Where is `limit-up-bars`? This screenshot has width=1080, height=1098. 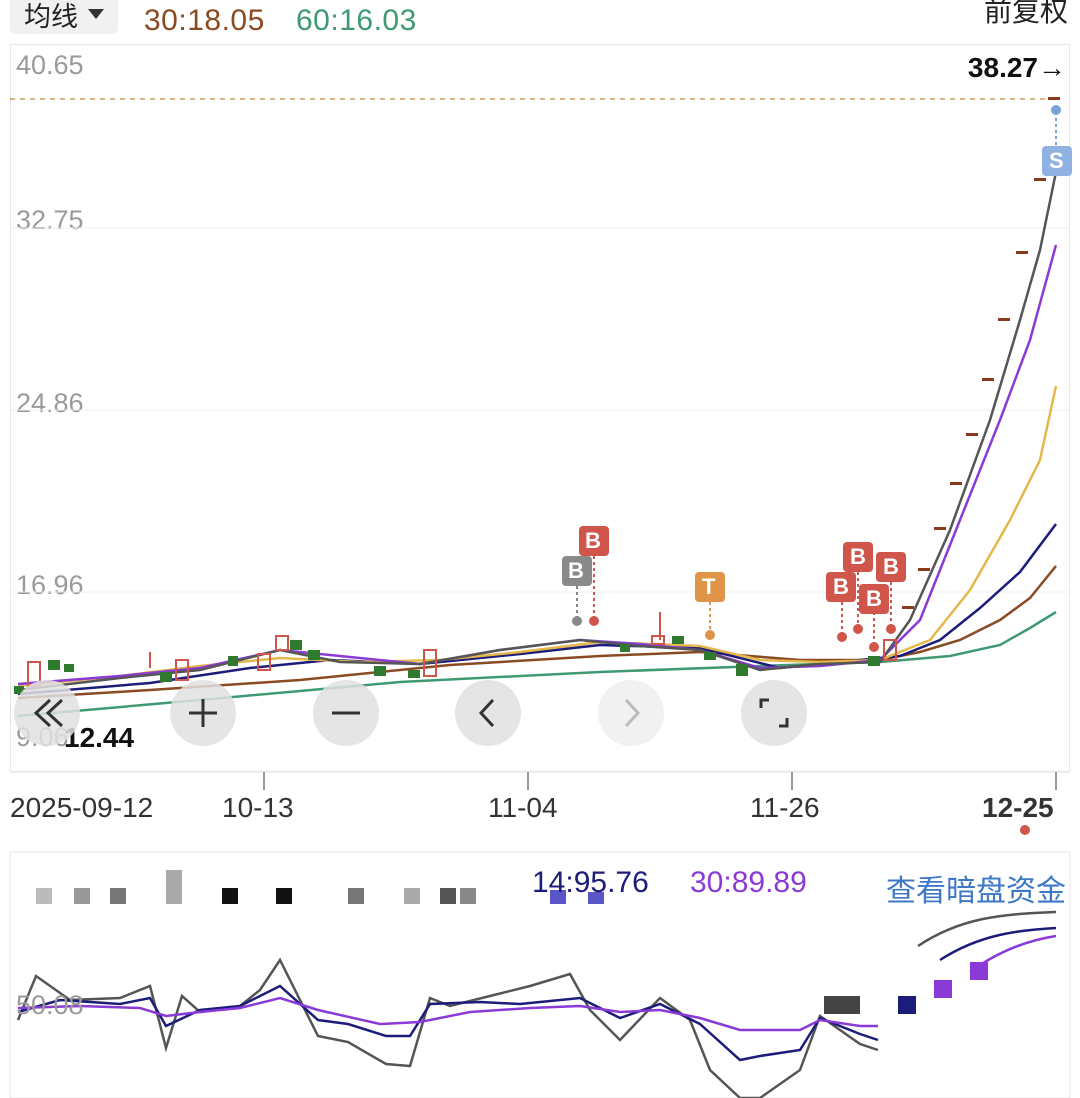
limit-up-bars is located at coordinates (981, 353).